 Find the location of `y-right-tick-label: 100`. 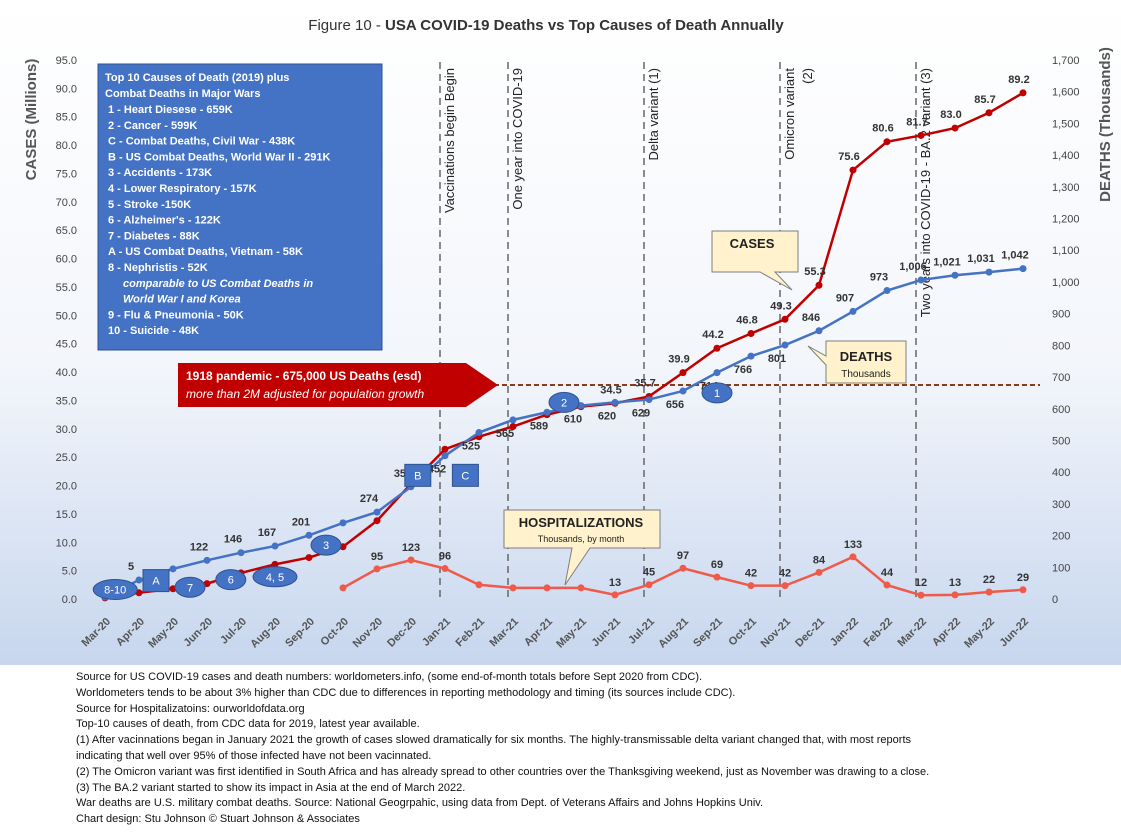

y-right-tick-label: 100 is located at coordinates (1061, 568).